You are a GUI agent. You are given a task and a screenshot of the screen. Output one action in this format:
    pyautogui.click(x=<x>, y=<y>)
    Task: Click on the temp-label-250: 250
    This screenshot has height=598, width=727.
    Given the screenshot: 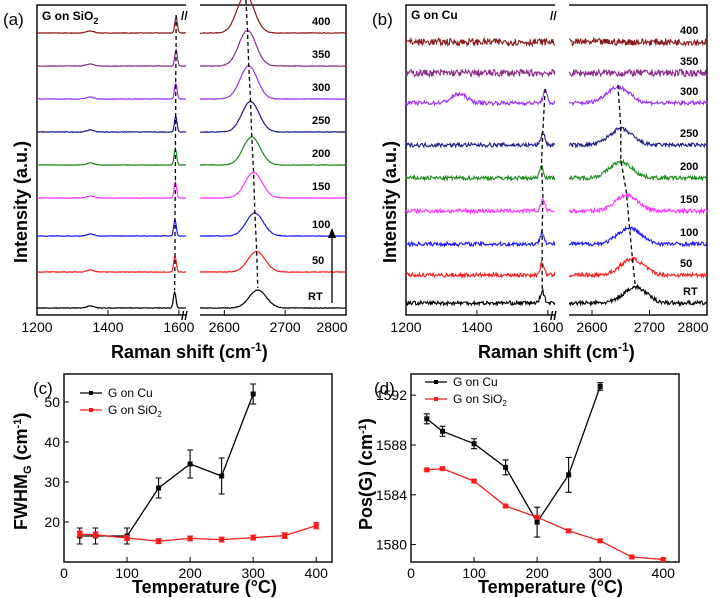 What is the action you would take?
    pyautogui.click(x=689, y=134)
    